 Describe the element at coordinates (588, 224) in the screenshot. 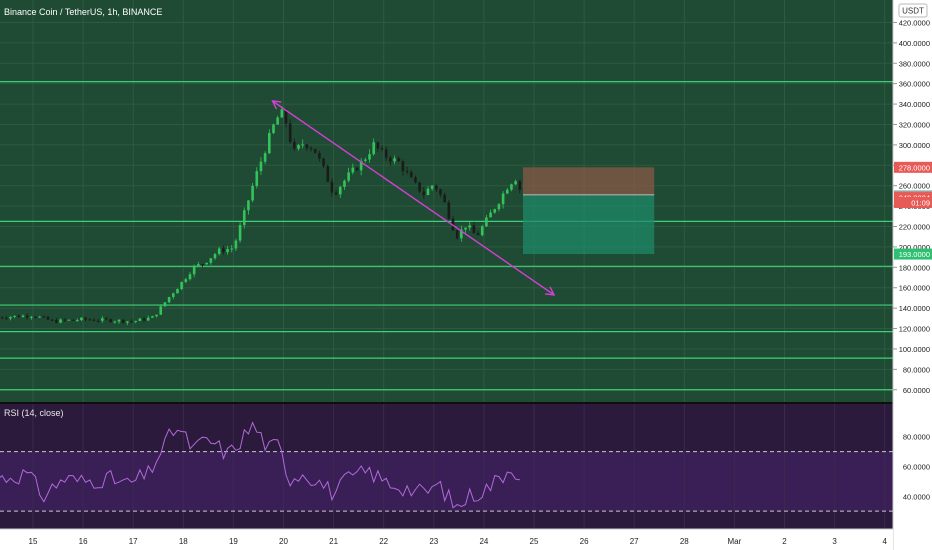

I see `target-zone` at that location.